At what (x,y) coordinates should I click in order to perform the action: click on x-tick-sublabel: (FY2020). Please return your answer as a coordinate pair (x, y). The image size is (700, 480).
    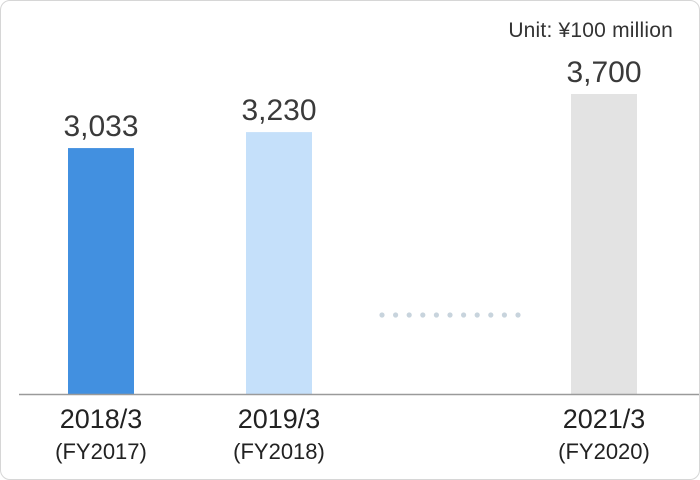
    Looking at the image, I should click on (604, 451).